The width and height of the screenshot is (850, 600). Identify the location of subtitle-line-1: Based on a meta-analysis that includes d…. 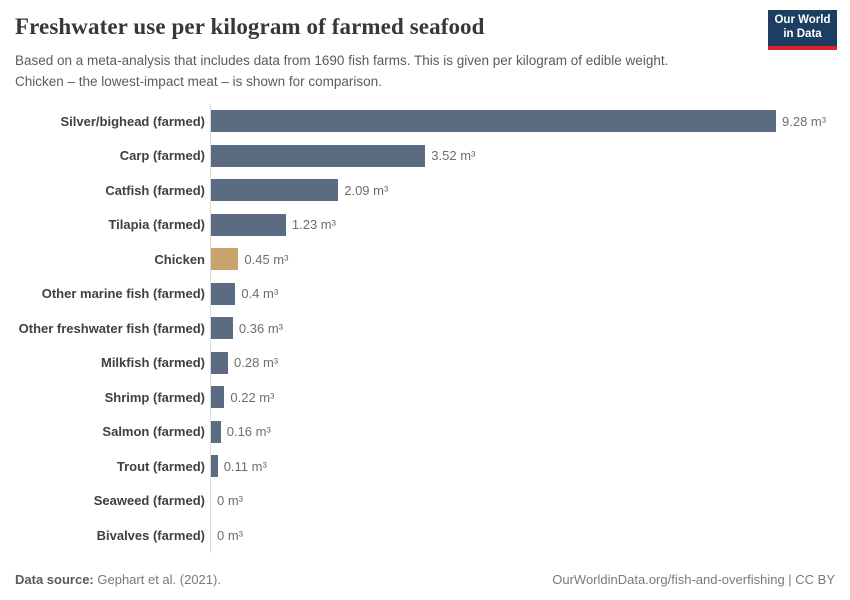
(342, 60).